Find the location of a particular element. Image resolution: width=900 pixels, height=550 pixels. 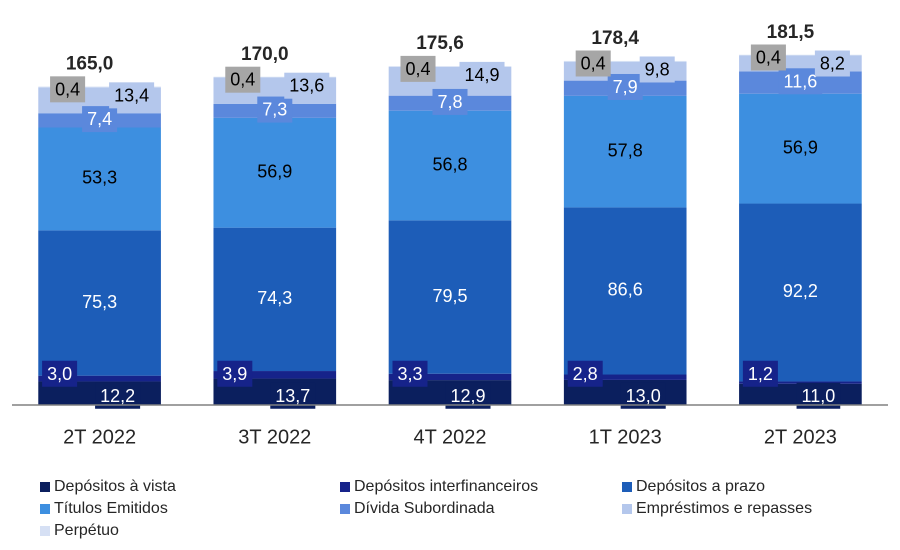

value-label: 13,4 is located at coordinates (131, 95).